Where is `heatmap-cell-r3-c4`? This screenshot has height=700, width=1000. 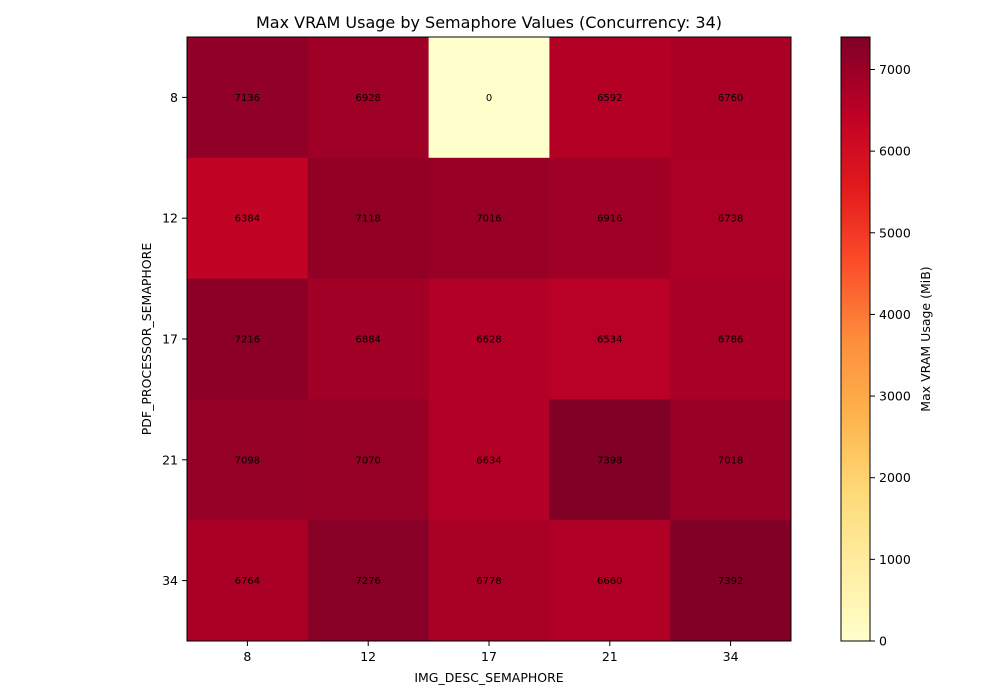
heatmap-cell-r3-c4 is located at coordinates (731, 460).